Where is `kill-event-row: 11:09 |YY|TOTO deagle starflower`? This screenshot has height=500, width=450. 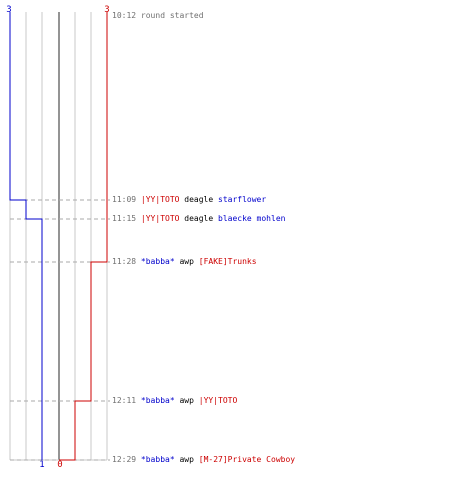
kill-event-row: 11:09 |YY|TOTO deagle starflower is located at coordinates (189, 200).